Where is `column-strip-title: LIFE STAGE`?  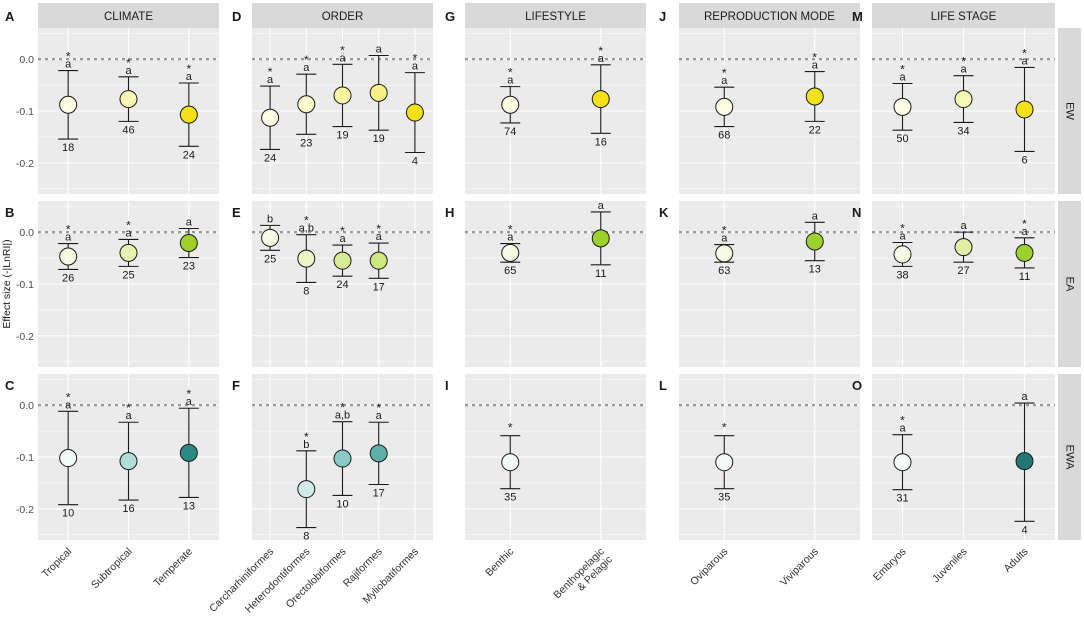
column-strip-title: LIFE STAGE is located at coordinates (964, 17).